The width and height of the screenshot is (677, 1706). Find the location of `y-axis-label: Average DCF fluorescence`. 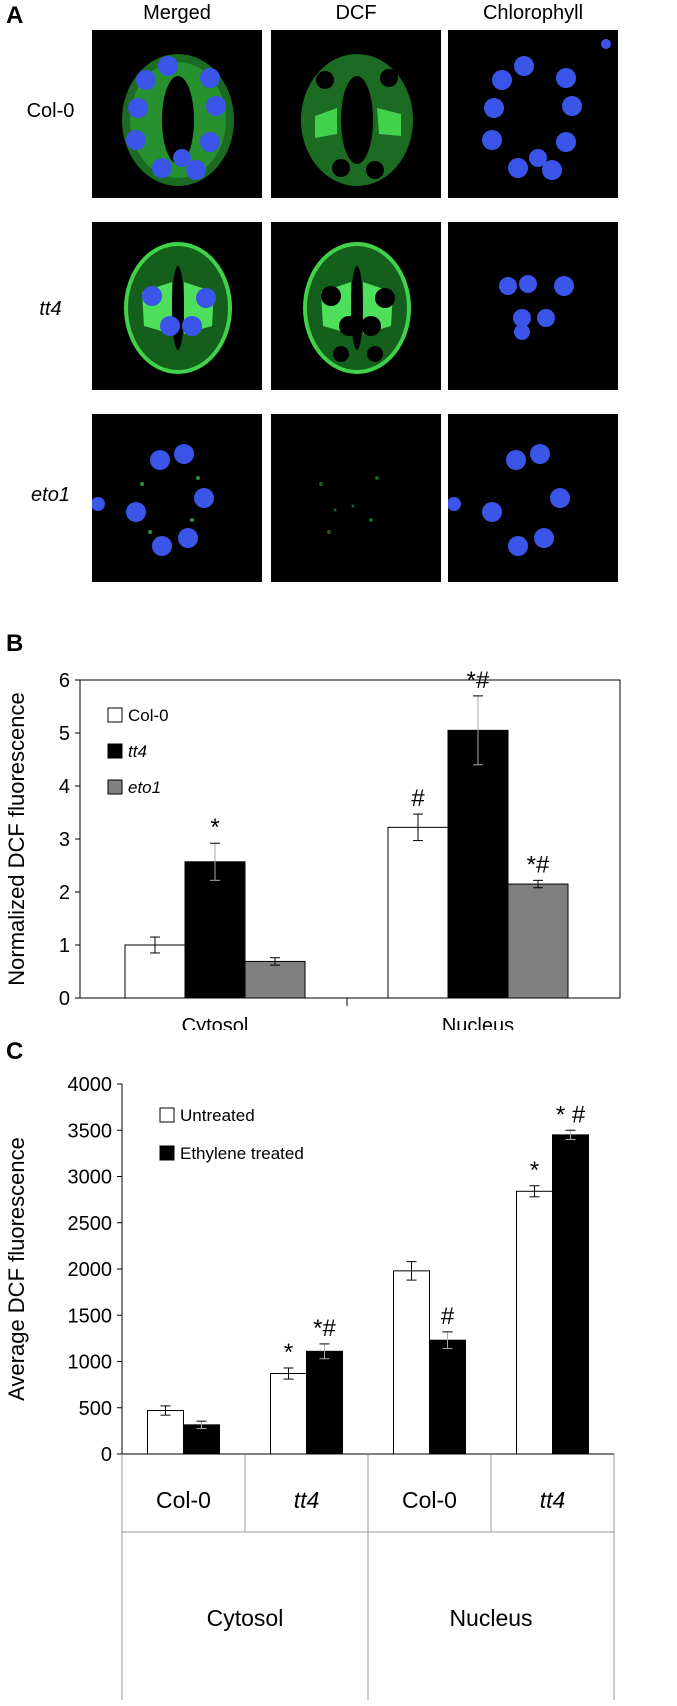

y-axis-label: Average DCF fluorescence is located at coordinates (16, 1269).